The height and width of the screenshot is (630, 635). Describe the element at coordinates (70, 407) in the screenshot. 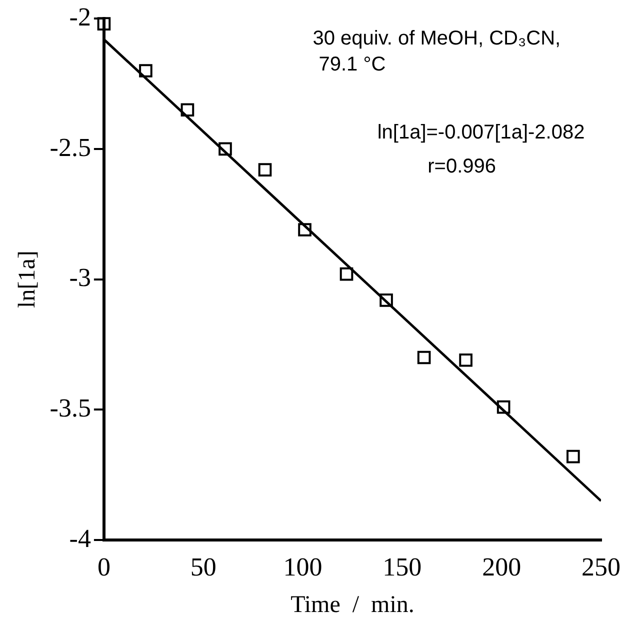

I see `y-tick-label: -3.5` at that location.